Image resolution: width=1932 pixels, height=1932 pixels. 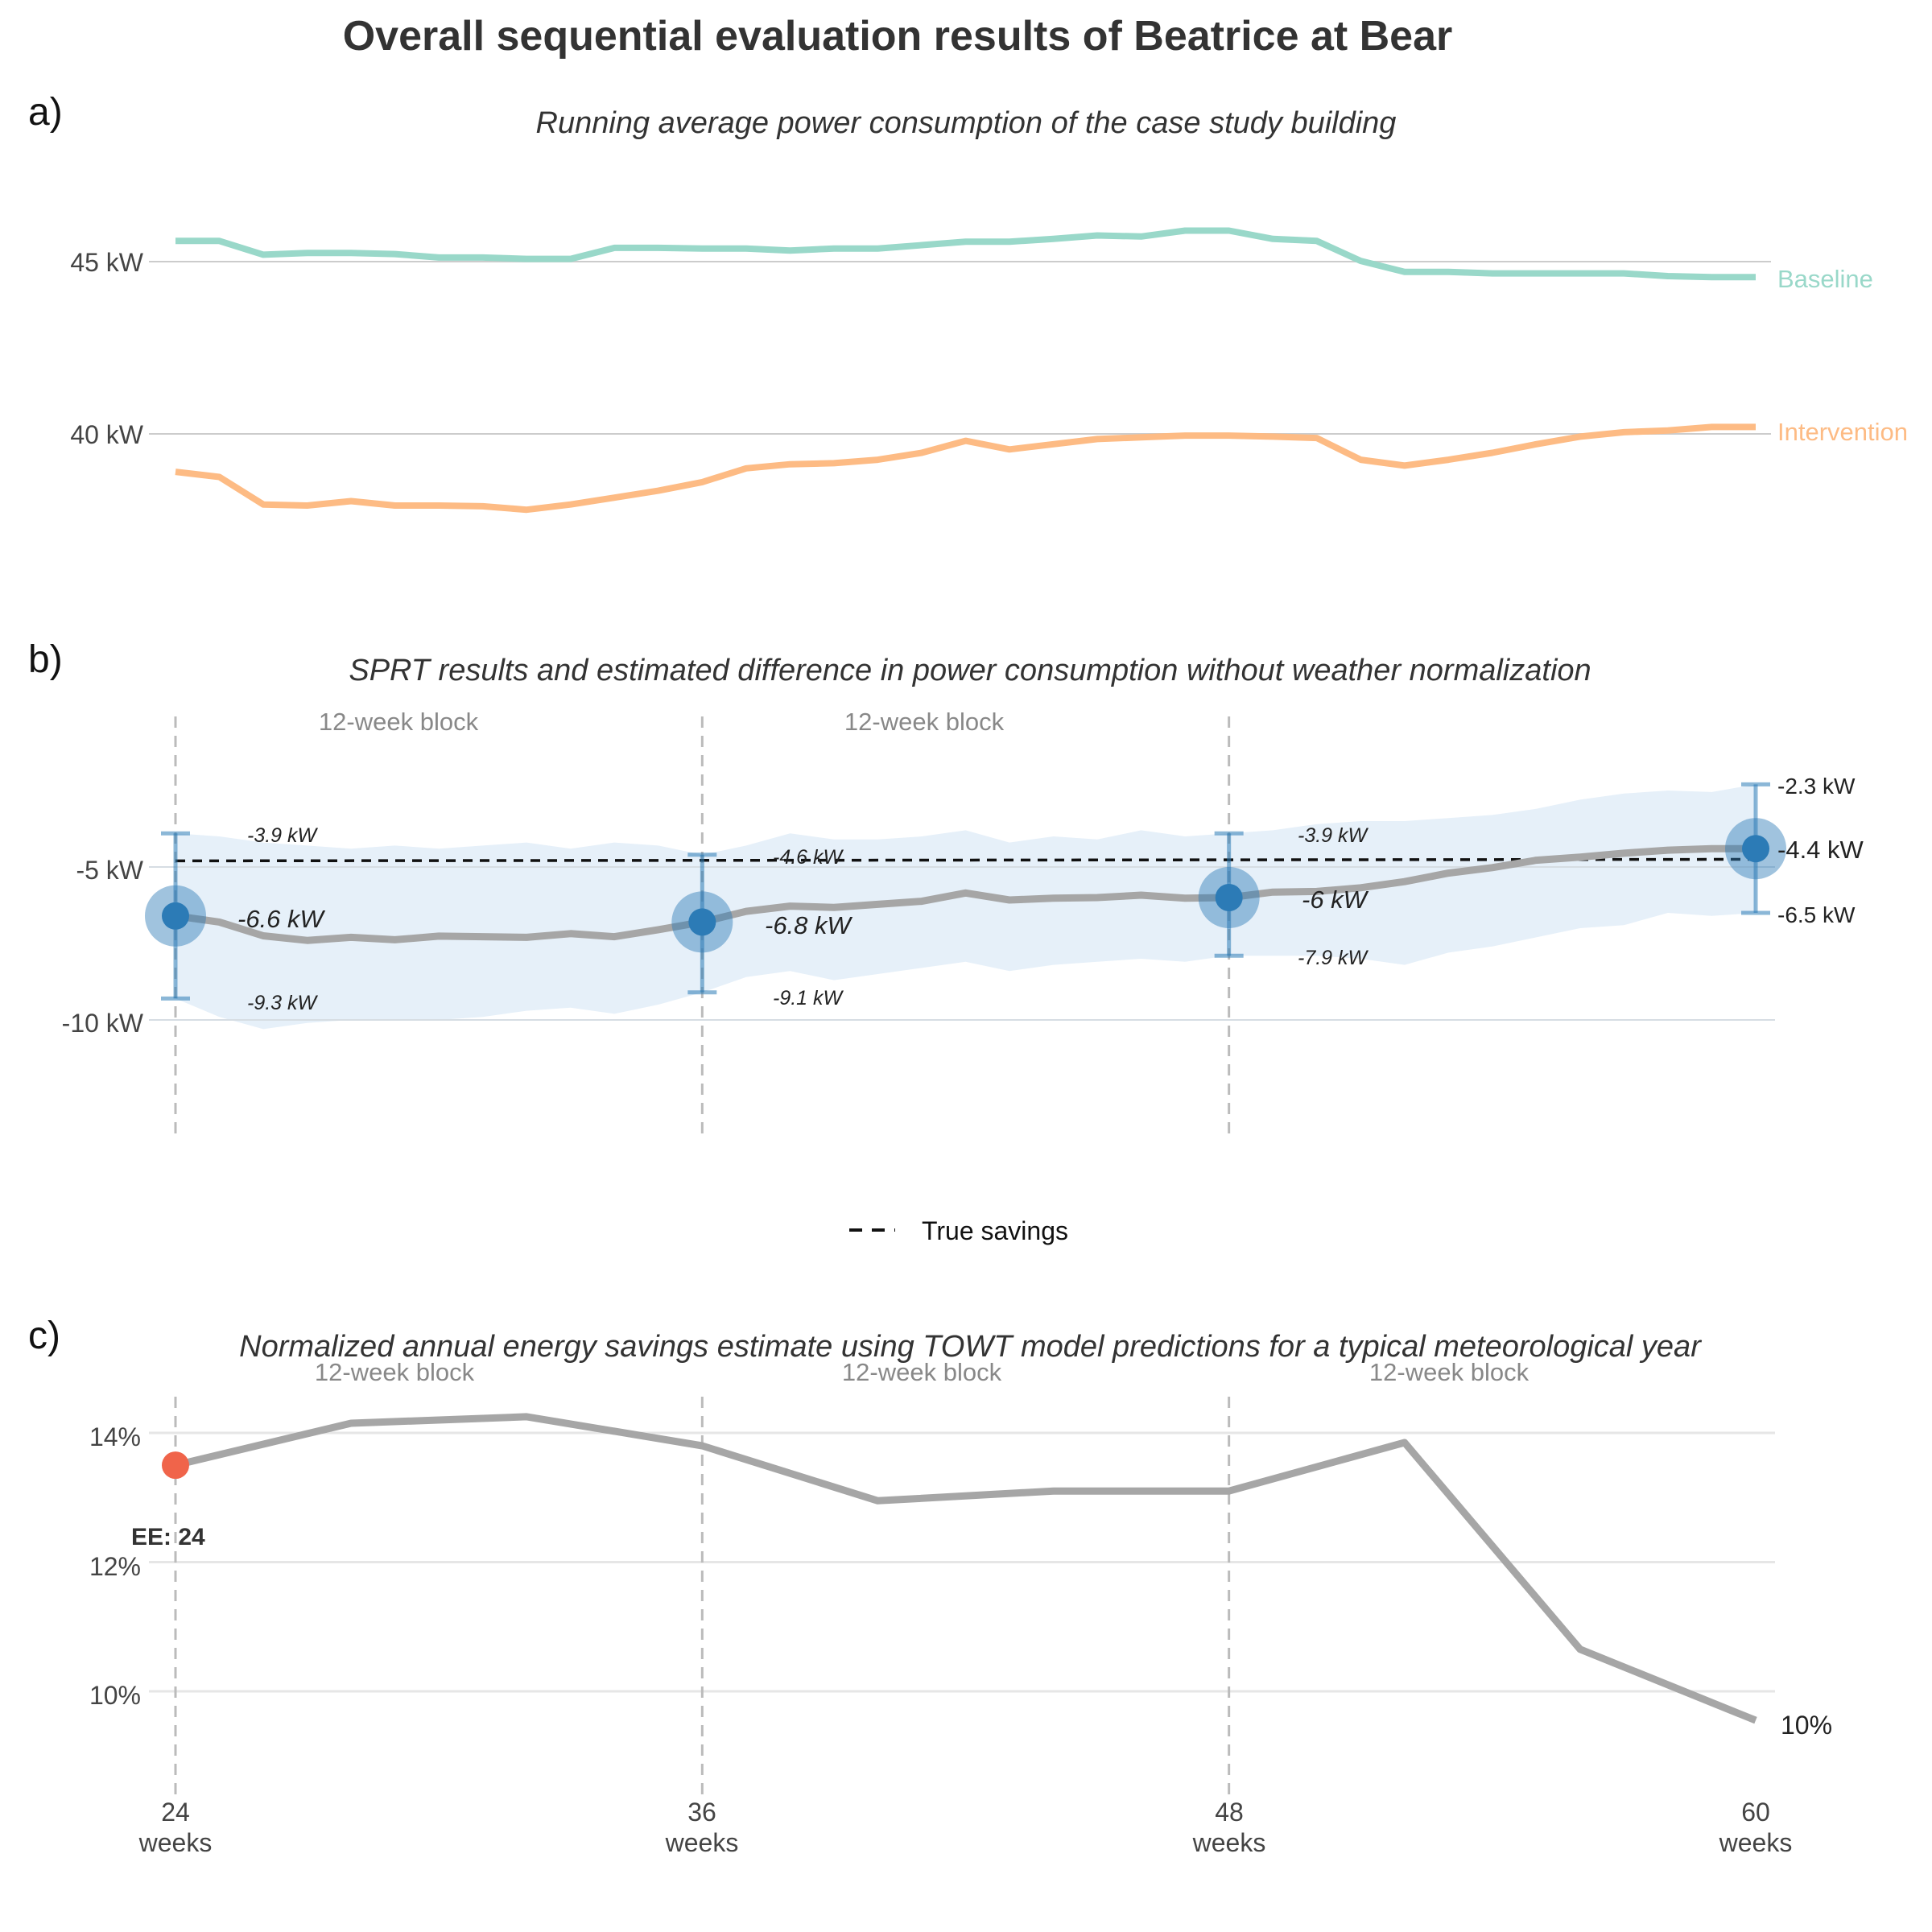 What do you see at coordinates (115, 1436) in the screenshot?
I see `panel-c-ytick-14: 14%` at bounding box center [115, 1436].